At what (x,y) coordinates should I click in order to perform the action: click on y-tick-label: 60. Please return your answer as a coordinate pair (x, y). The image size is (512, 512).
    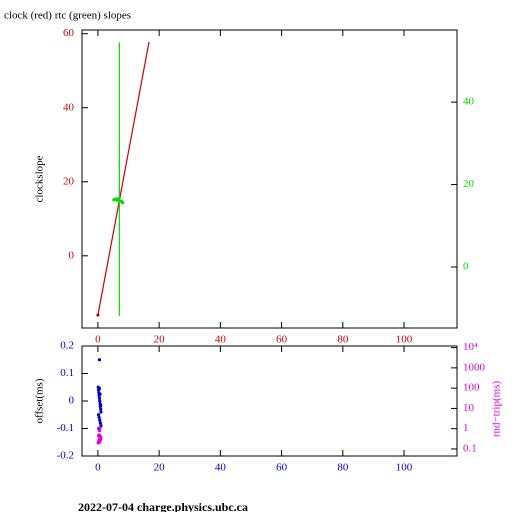
    Looking at the image, I should click on (69, 33).